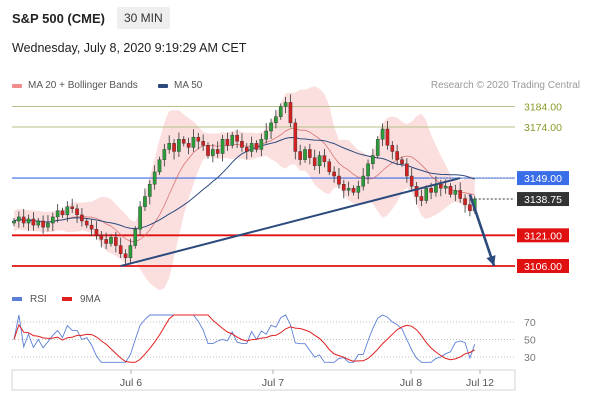 Image resolution: width=592 pixels, height=400 pixels. I want to click on chart-header: S&P 500 (CME) 30 MIN, so click(296, 18).